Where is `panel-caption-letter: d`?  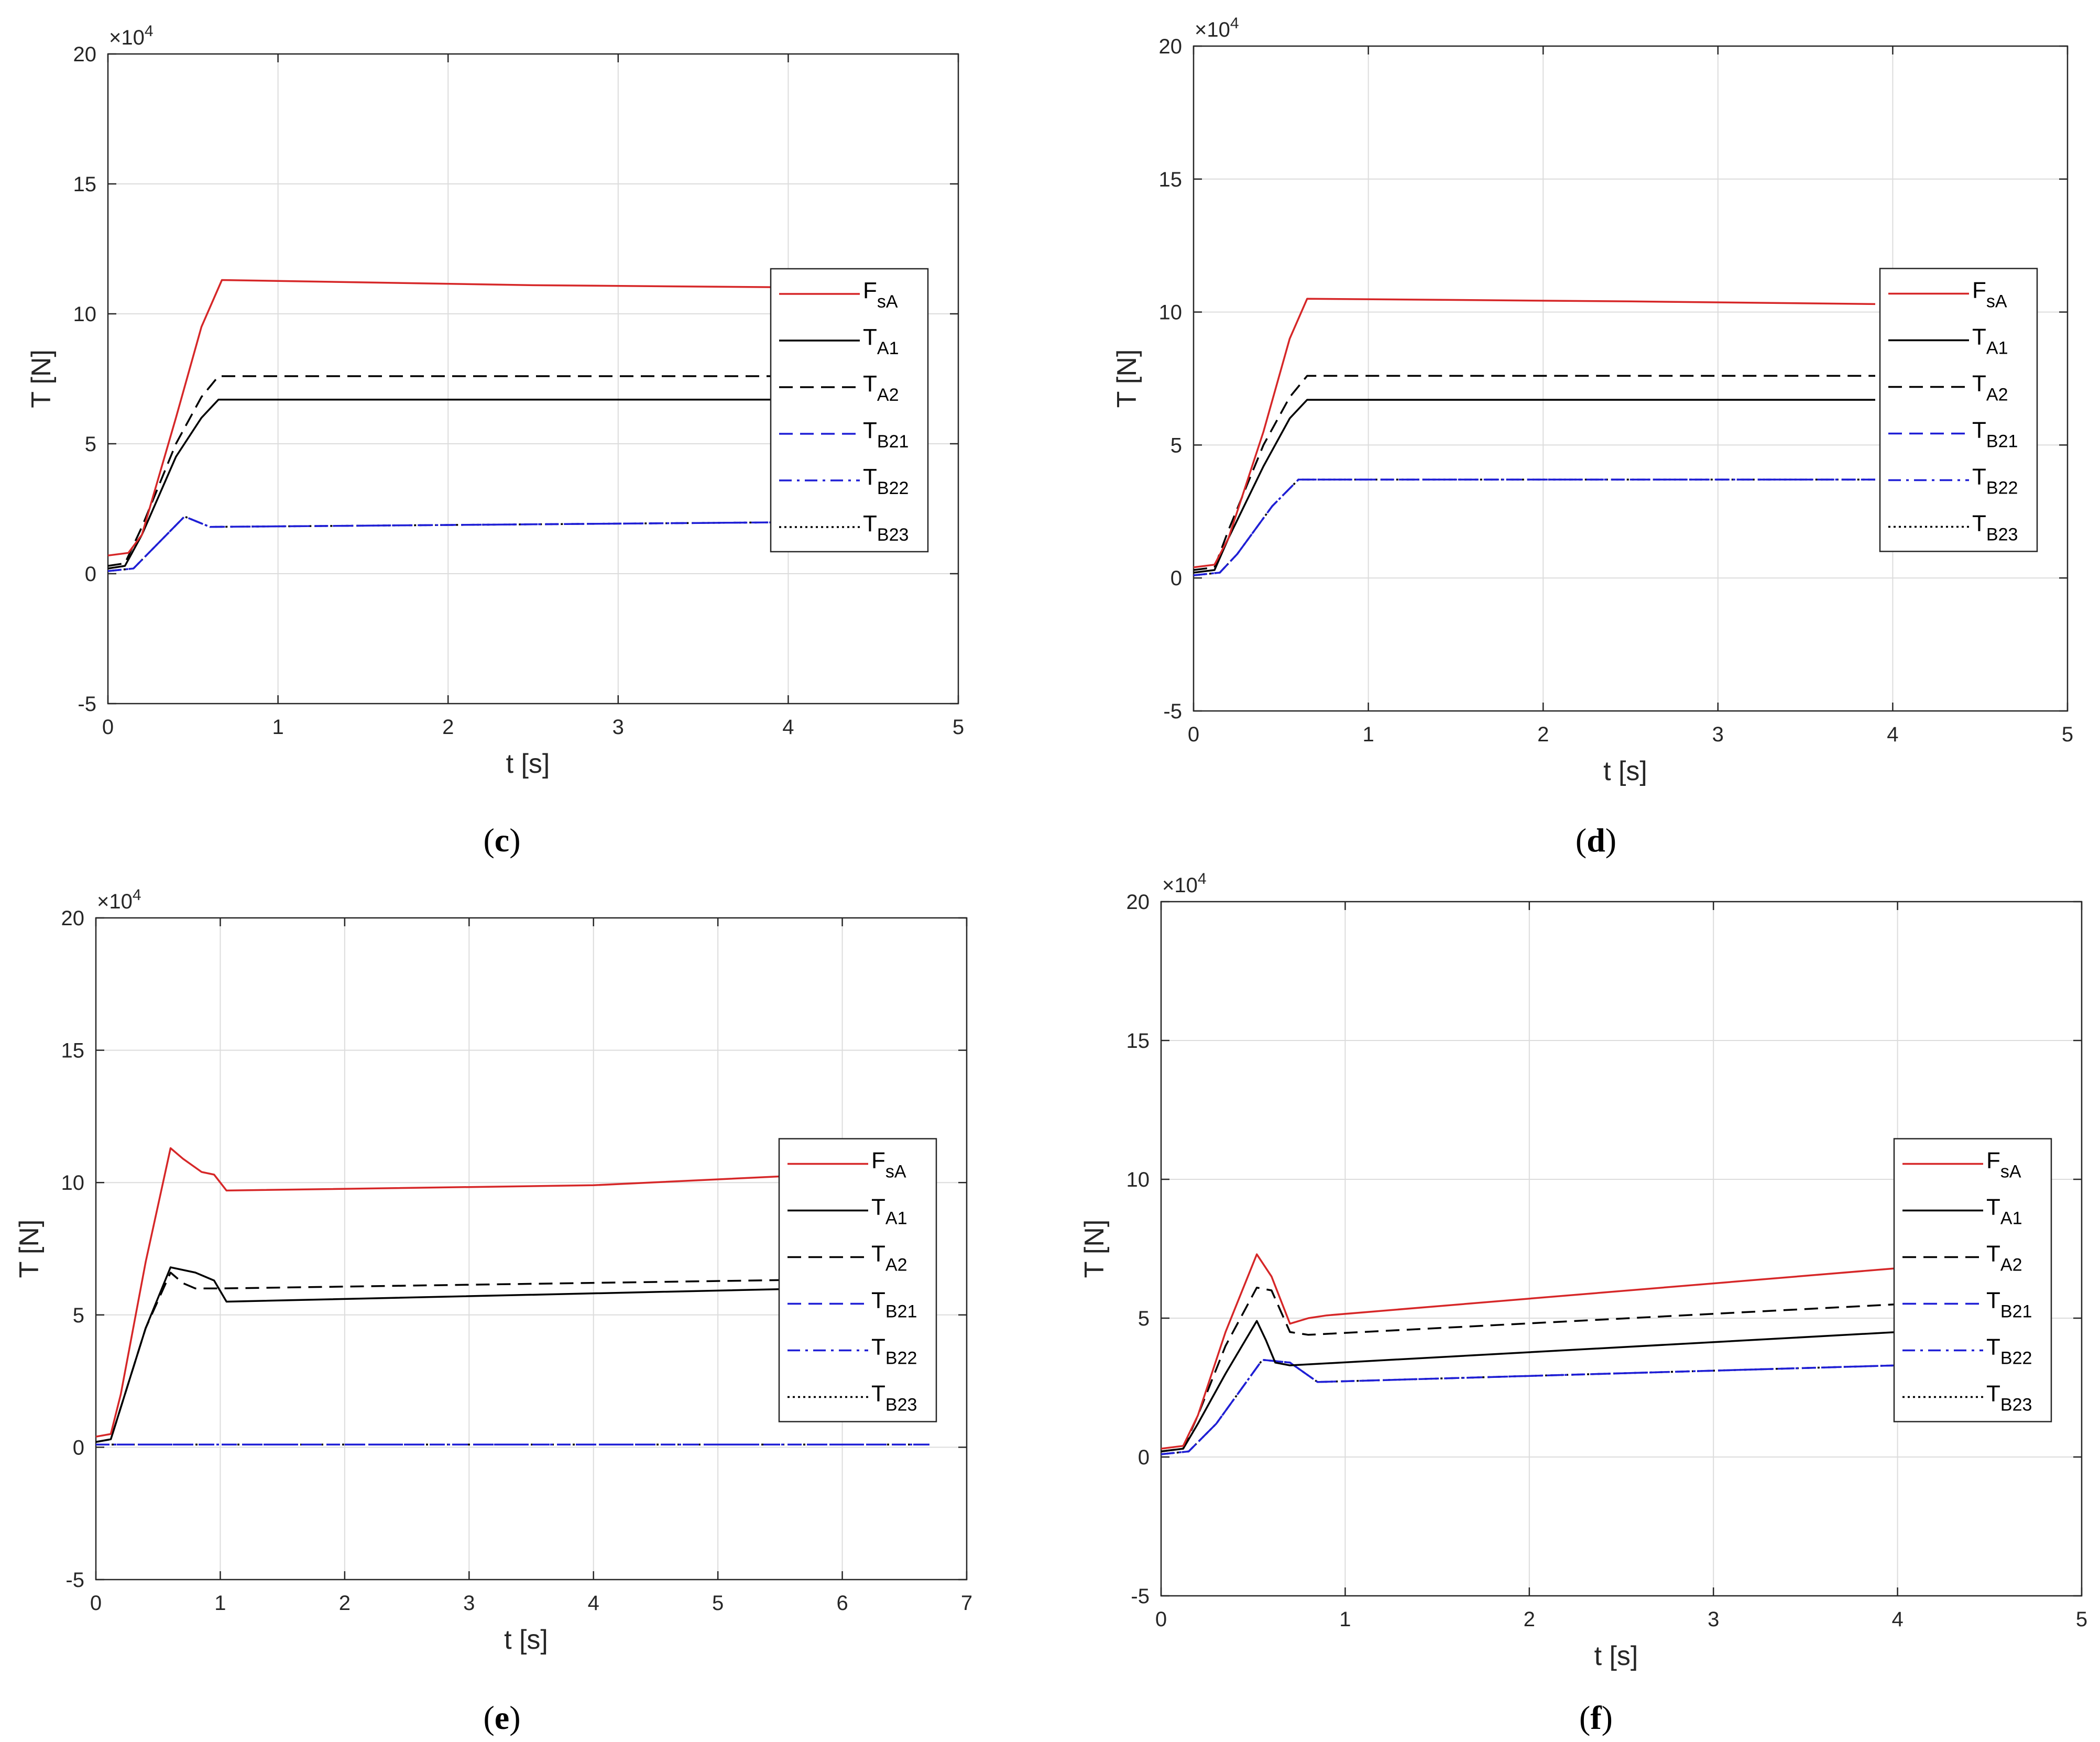
panel-caption-letter: d is located at coordinates (1596, 840).